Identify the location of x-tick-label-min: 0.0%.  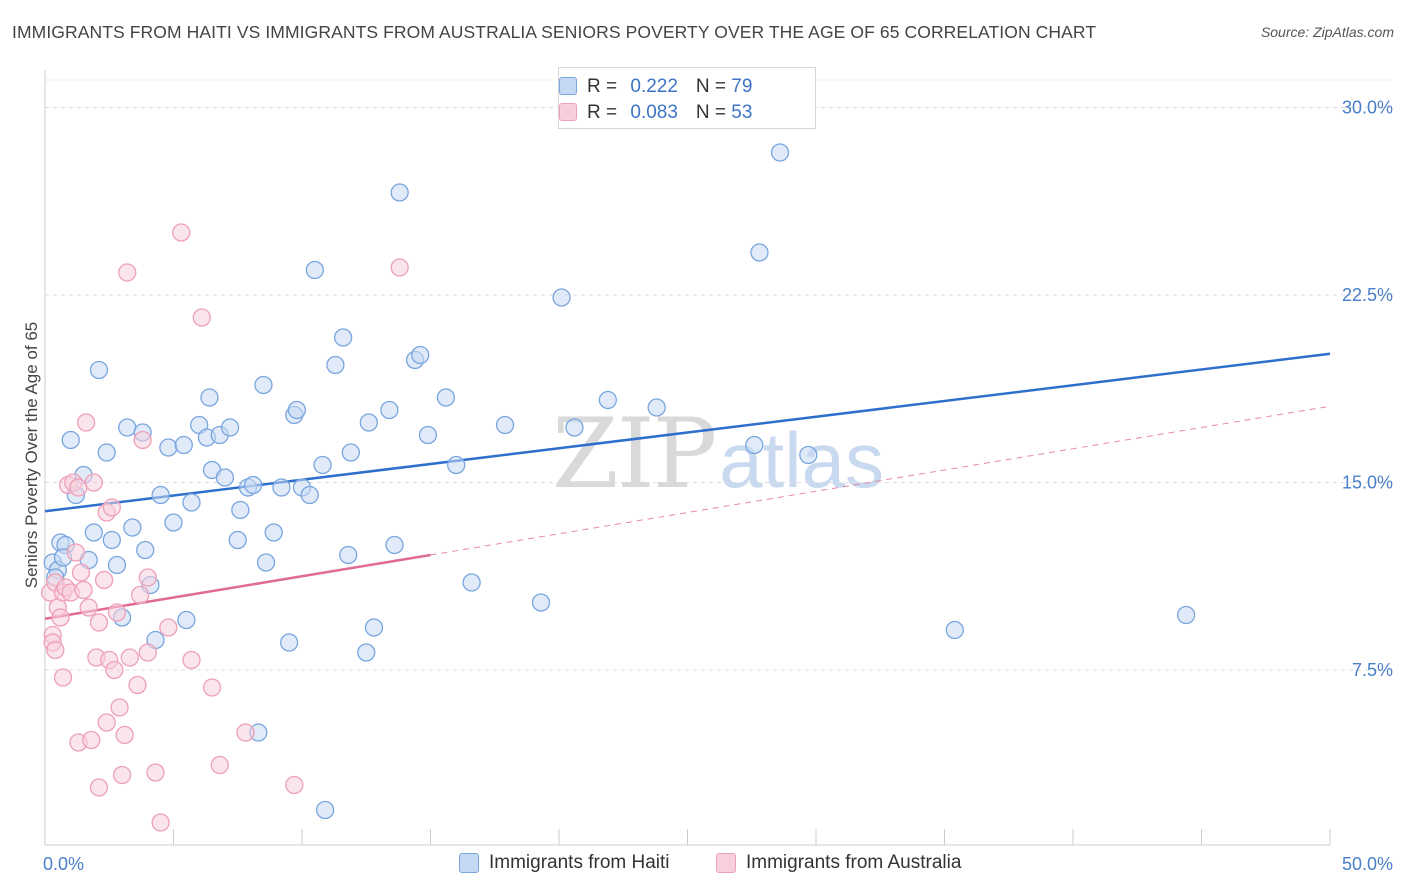
(63, 864).